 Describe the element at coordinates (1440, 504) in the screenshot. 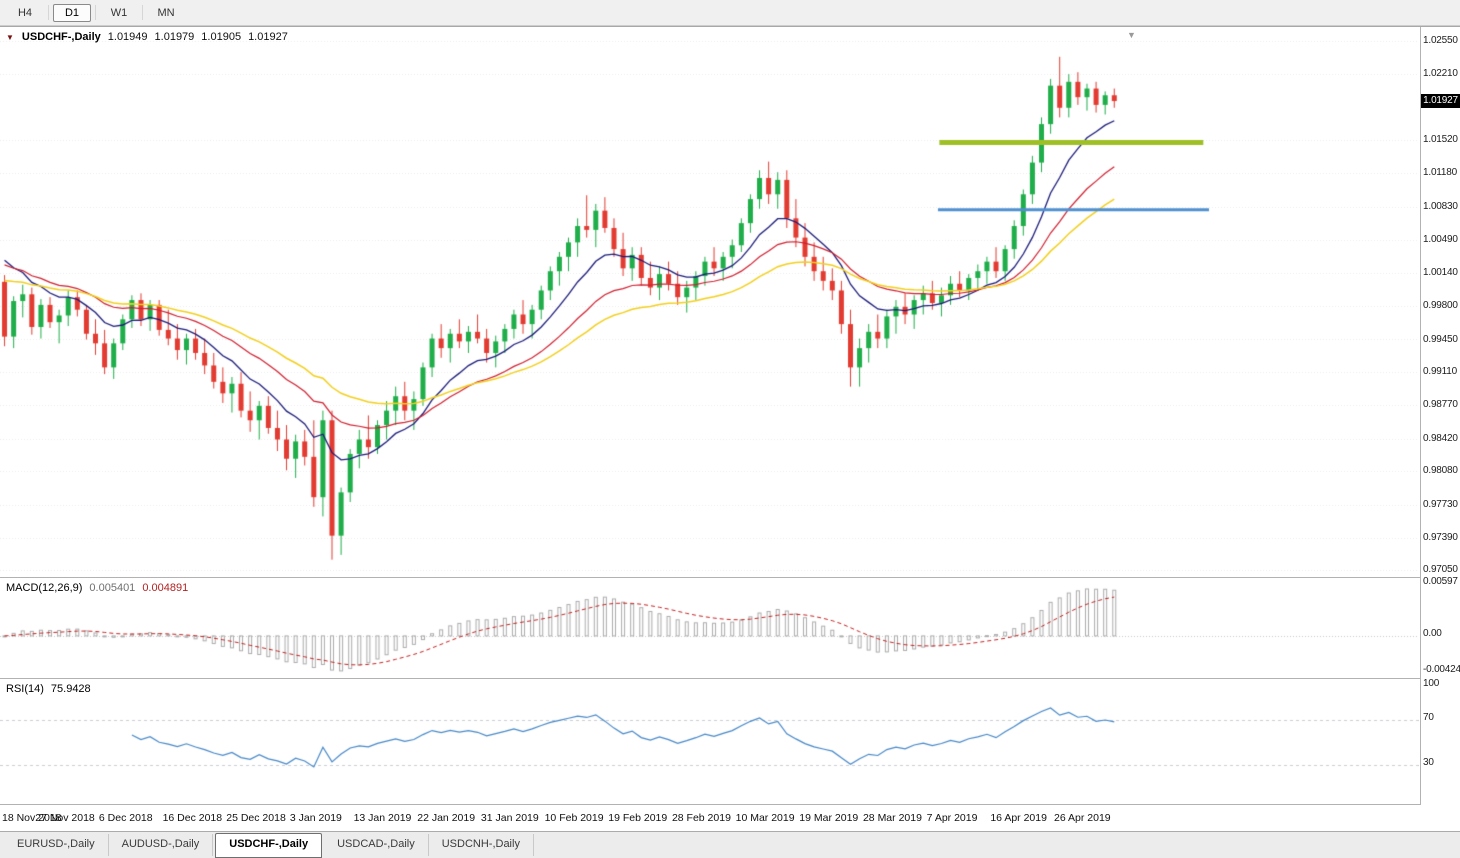

I see `price-axis-label: 0.97730` at that location.